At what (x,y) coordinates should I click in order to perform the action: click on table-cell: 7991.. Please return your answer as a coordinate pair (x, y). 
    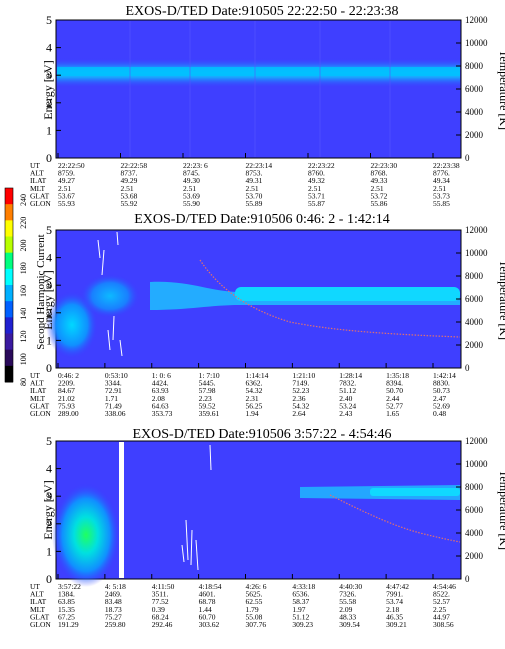
    Looking at the image, I should click on (394, 594).